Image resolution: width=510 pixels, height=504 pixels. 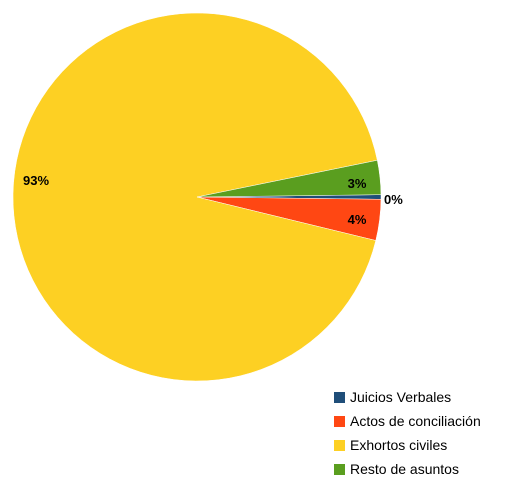 What do you see at coordinates (213, 200) in the screenshot?
I see `pie-data-labels: 0% 4% 93% 3%` at bounding box center [213, 200].